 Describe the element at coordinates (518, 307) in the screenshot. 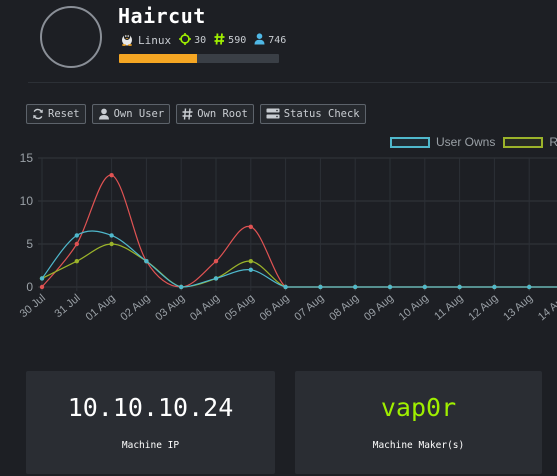

I see `x-tick-label: 13 Aug` at that location.